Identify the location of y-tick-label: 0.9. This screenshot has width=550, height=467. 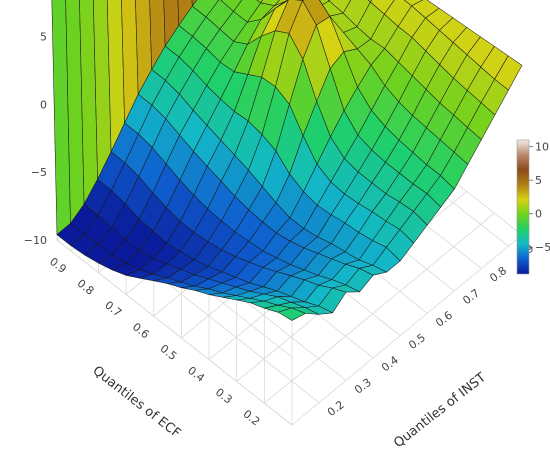
(58, 265).